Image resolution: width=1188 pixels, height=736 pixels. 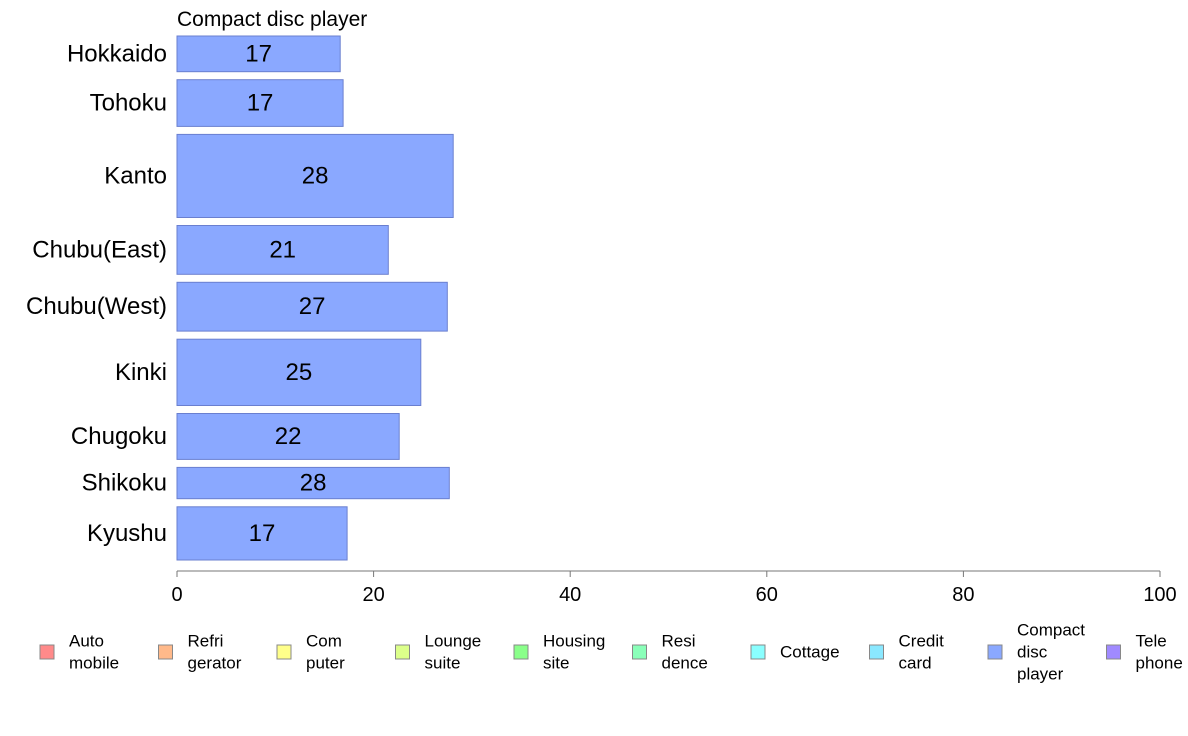 What do you see at coordinates (124, 483) in the screenshot?
I see `category-label: Shikoku` at bounding box center [124, 483].